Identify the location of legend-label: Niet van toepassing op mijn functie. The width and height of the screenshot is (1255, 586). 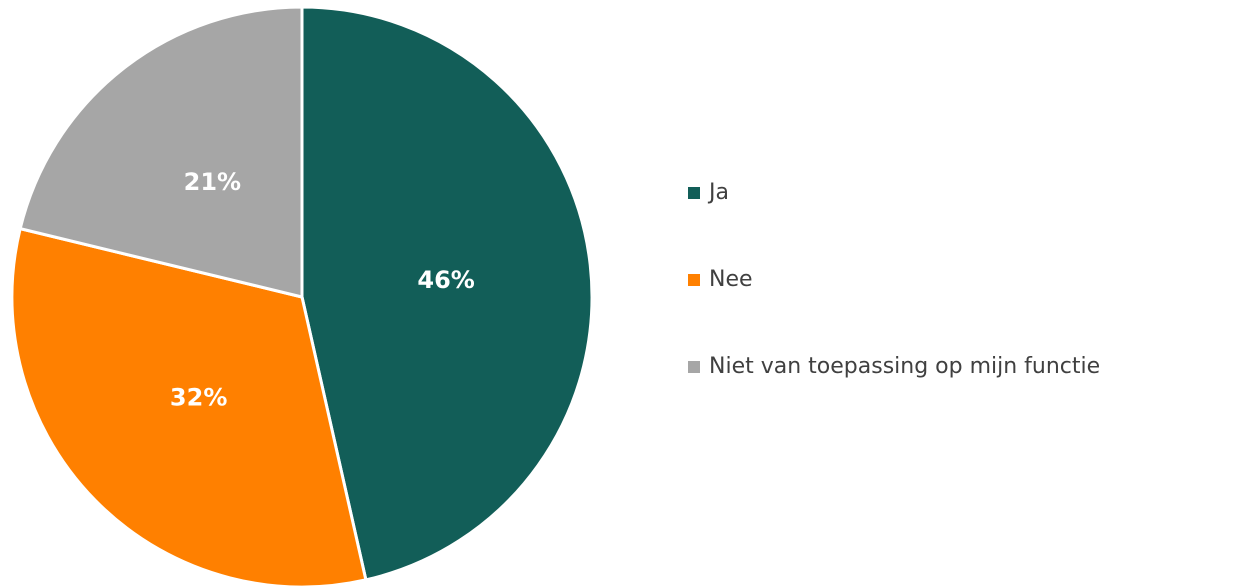
(904, 366).